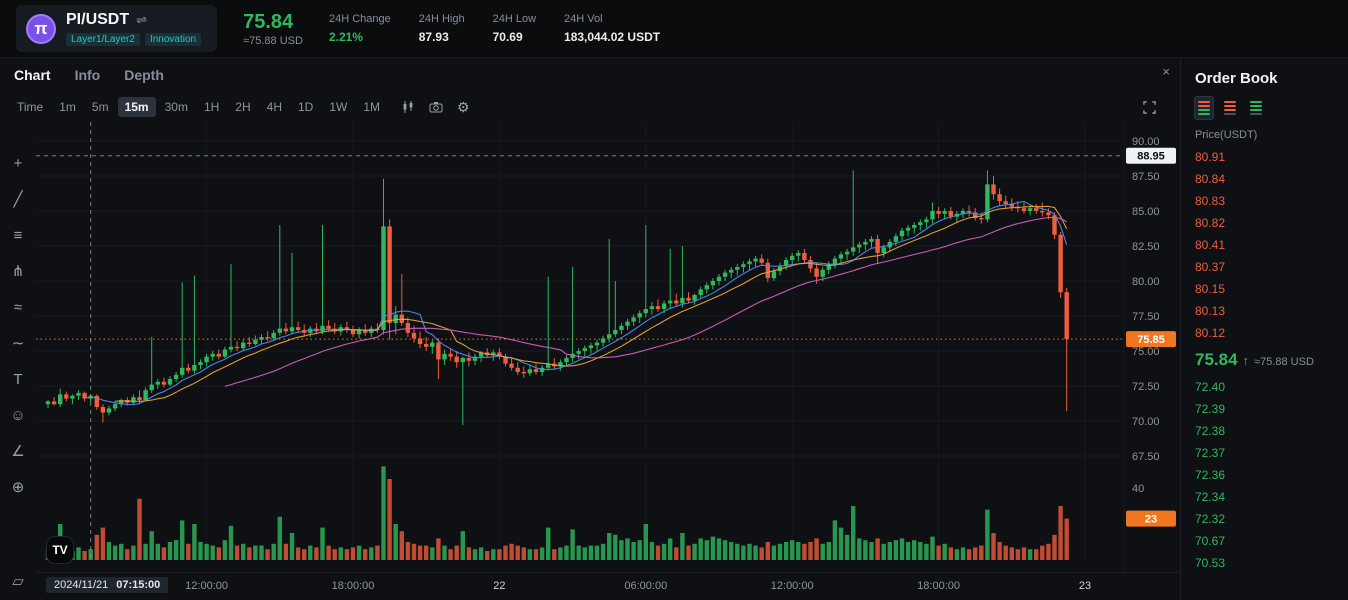 The image size is (1348, 600). I want to click on crosshair-tool: +, so click(18, 163).